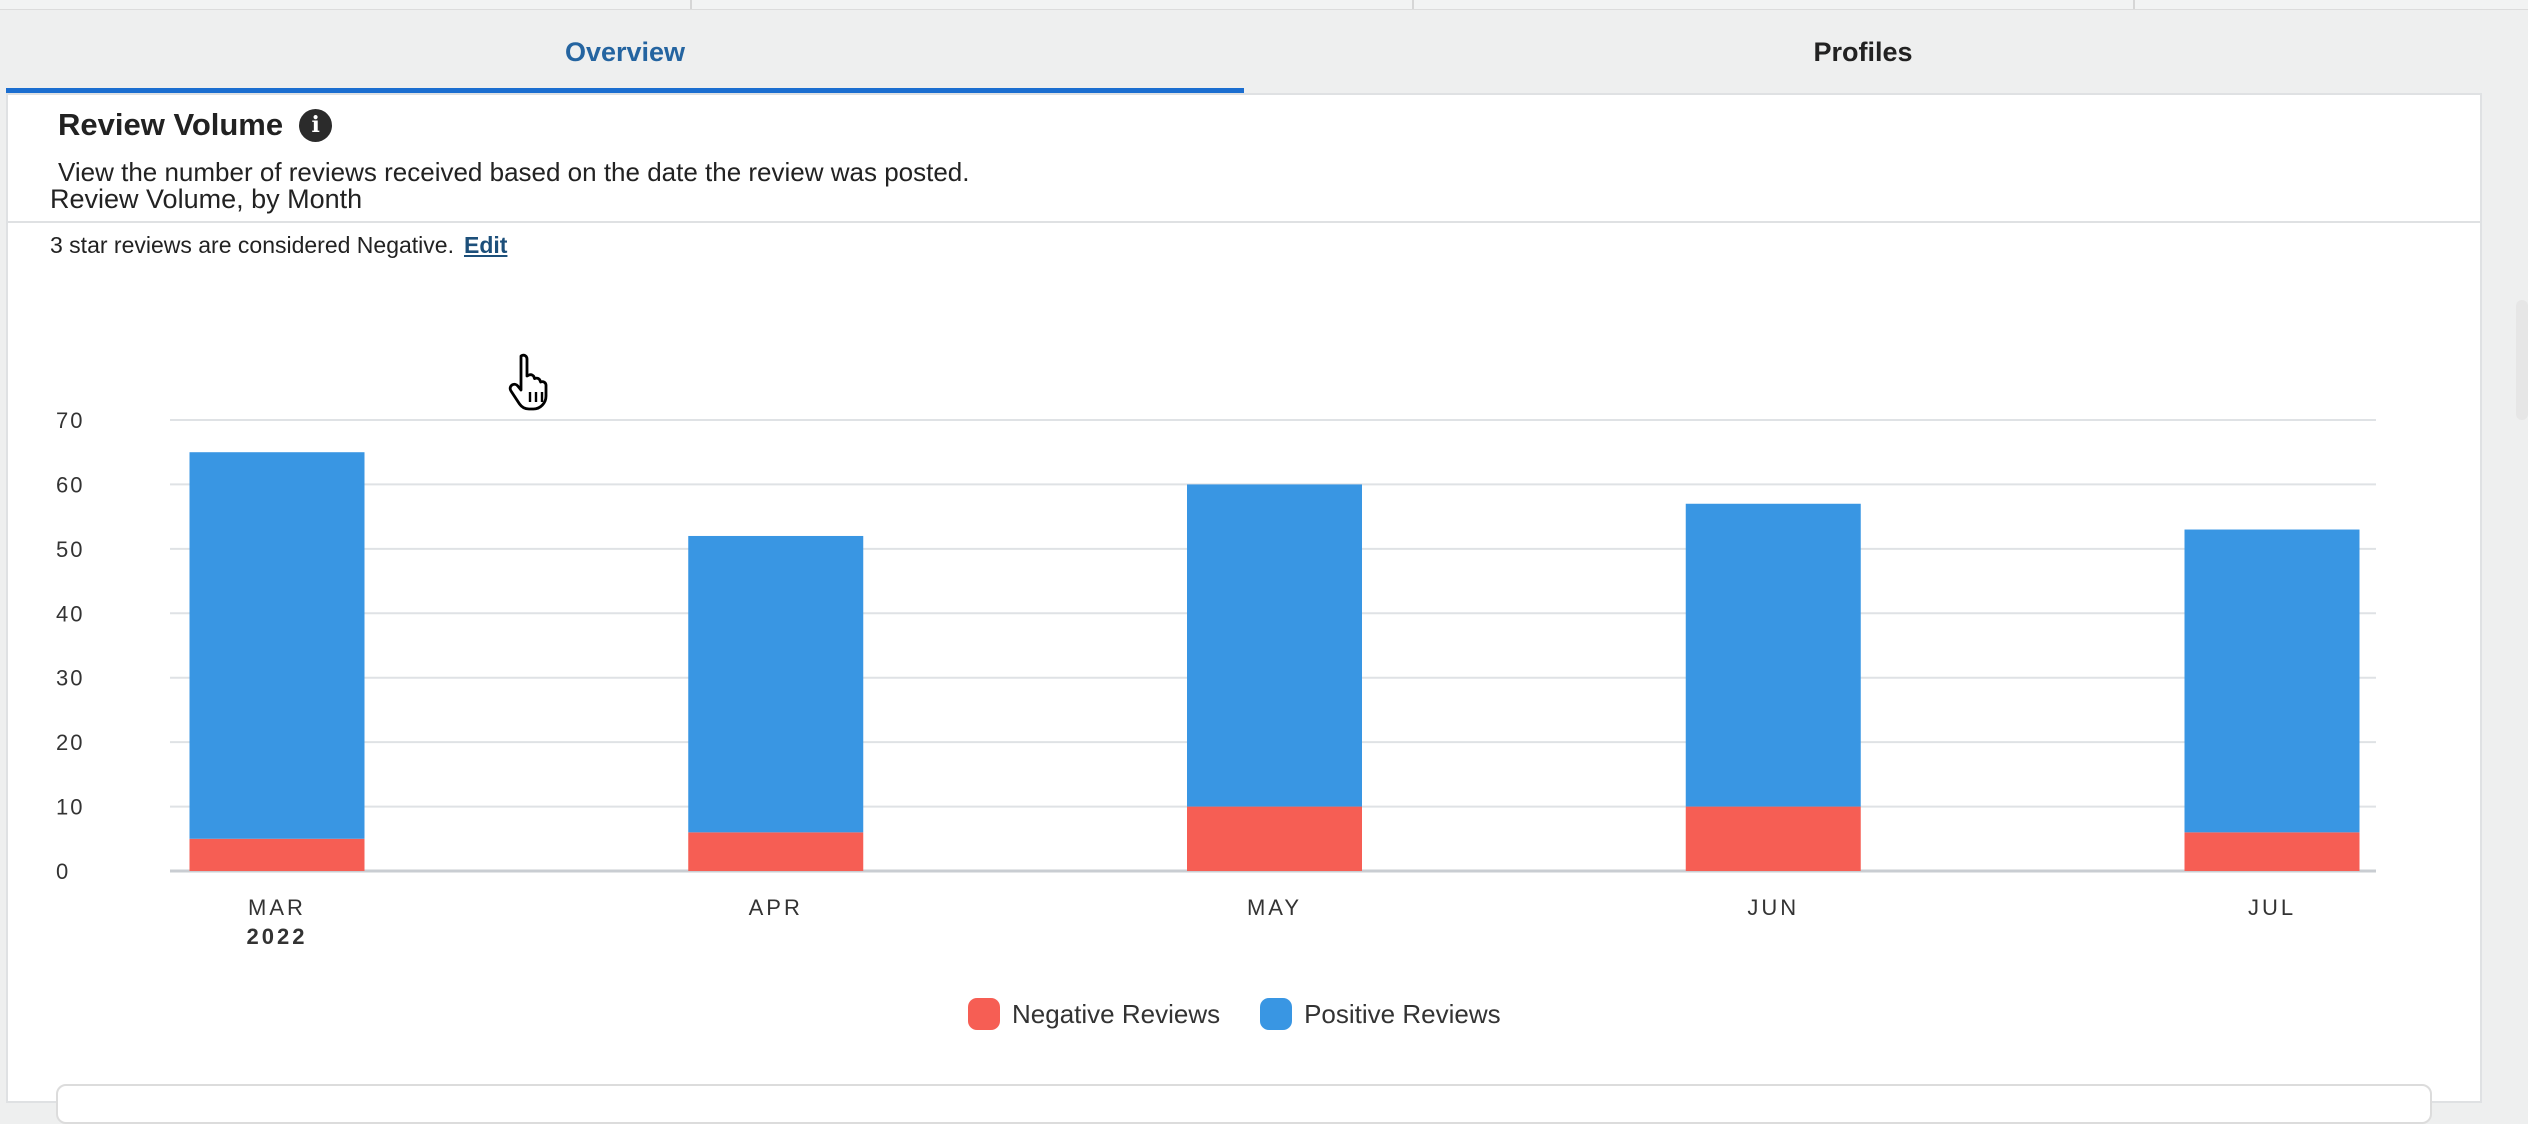  Describe the element at coordinates (1254, 1014) in the screenshot. I see `chart-legend: Negative Reviews Positive Reviews` at that location.